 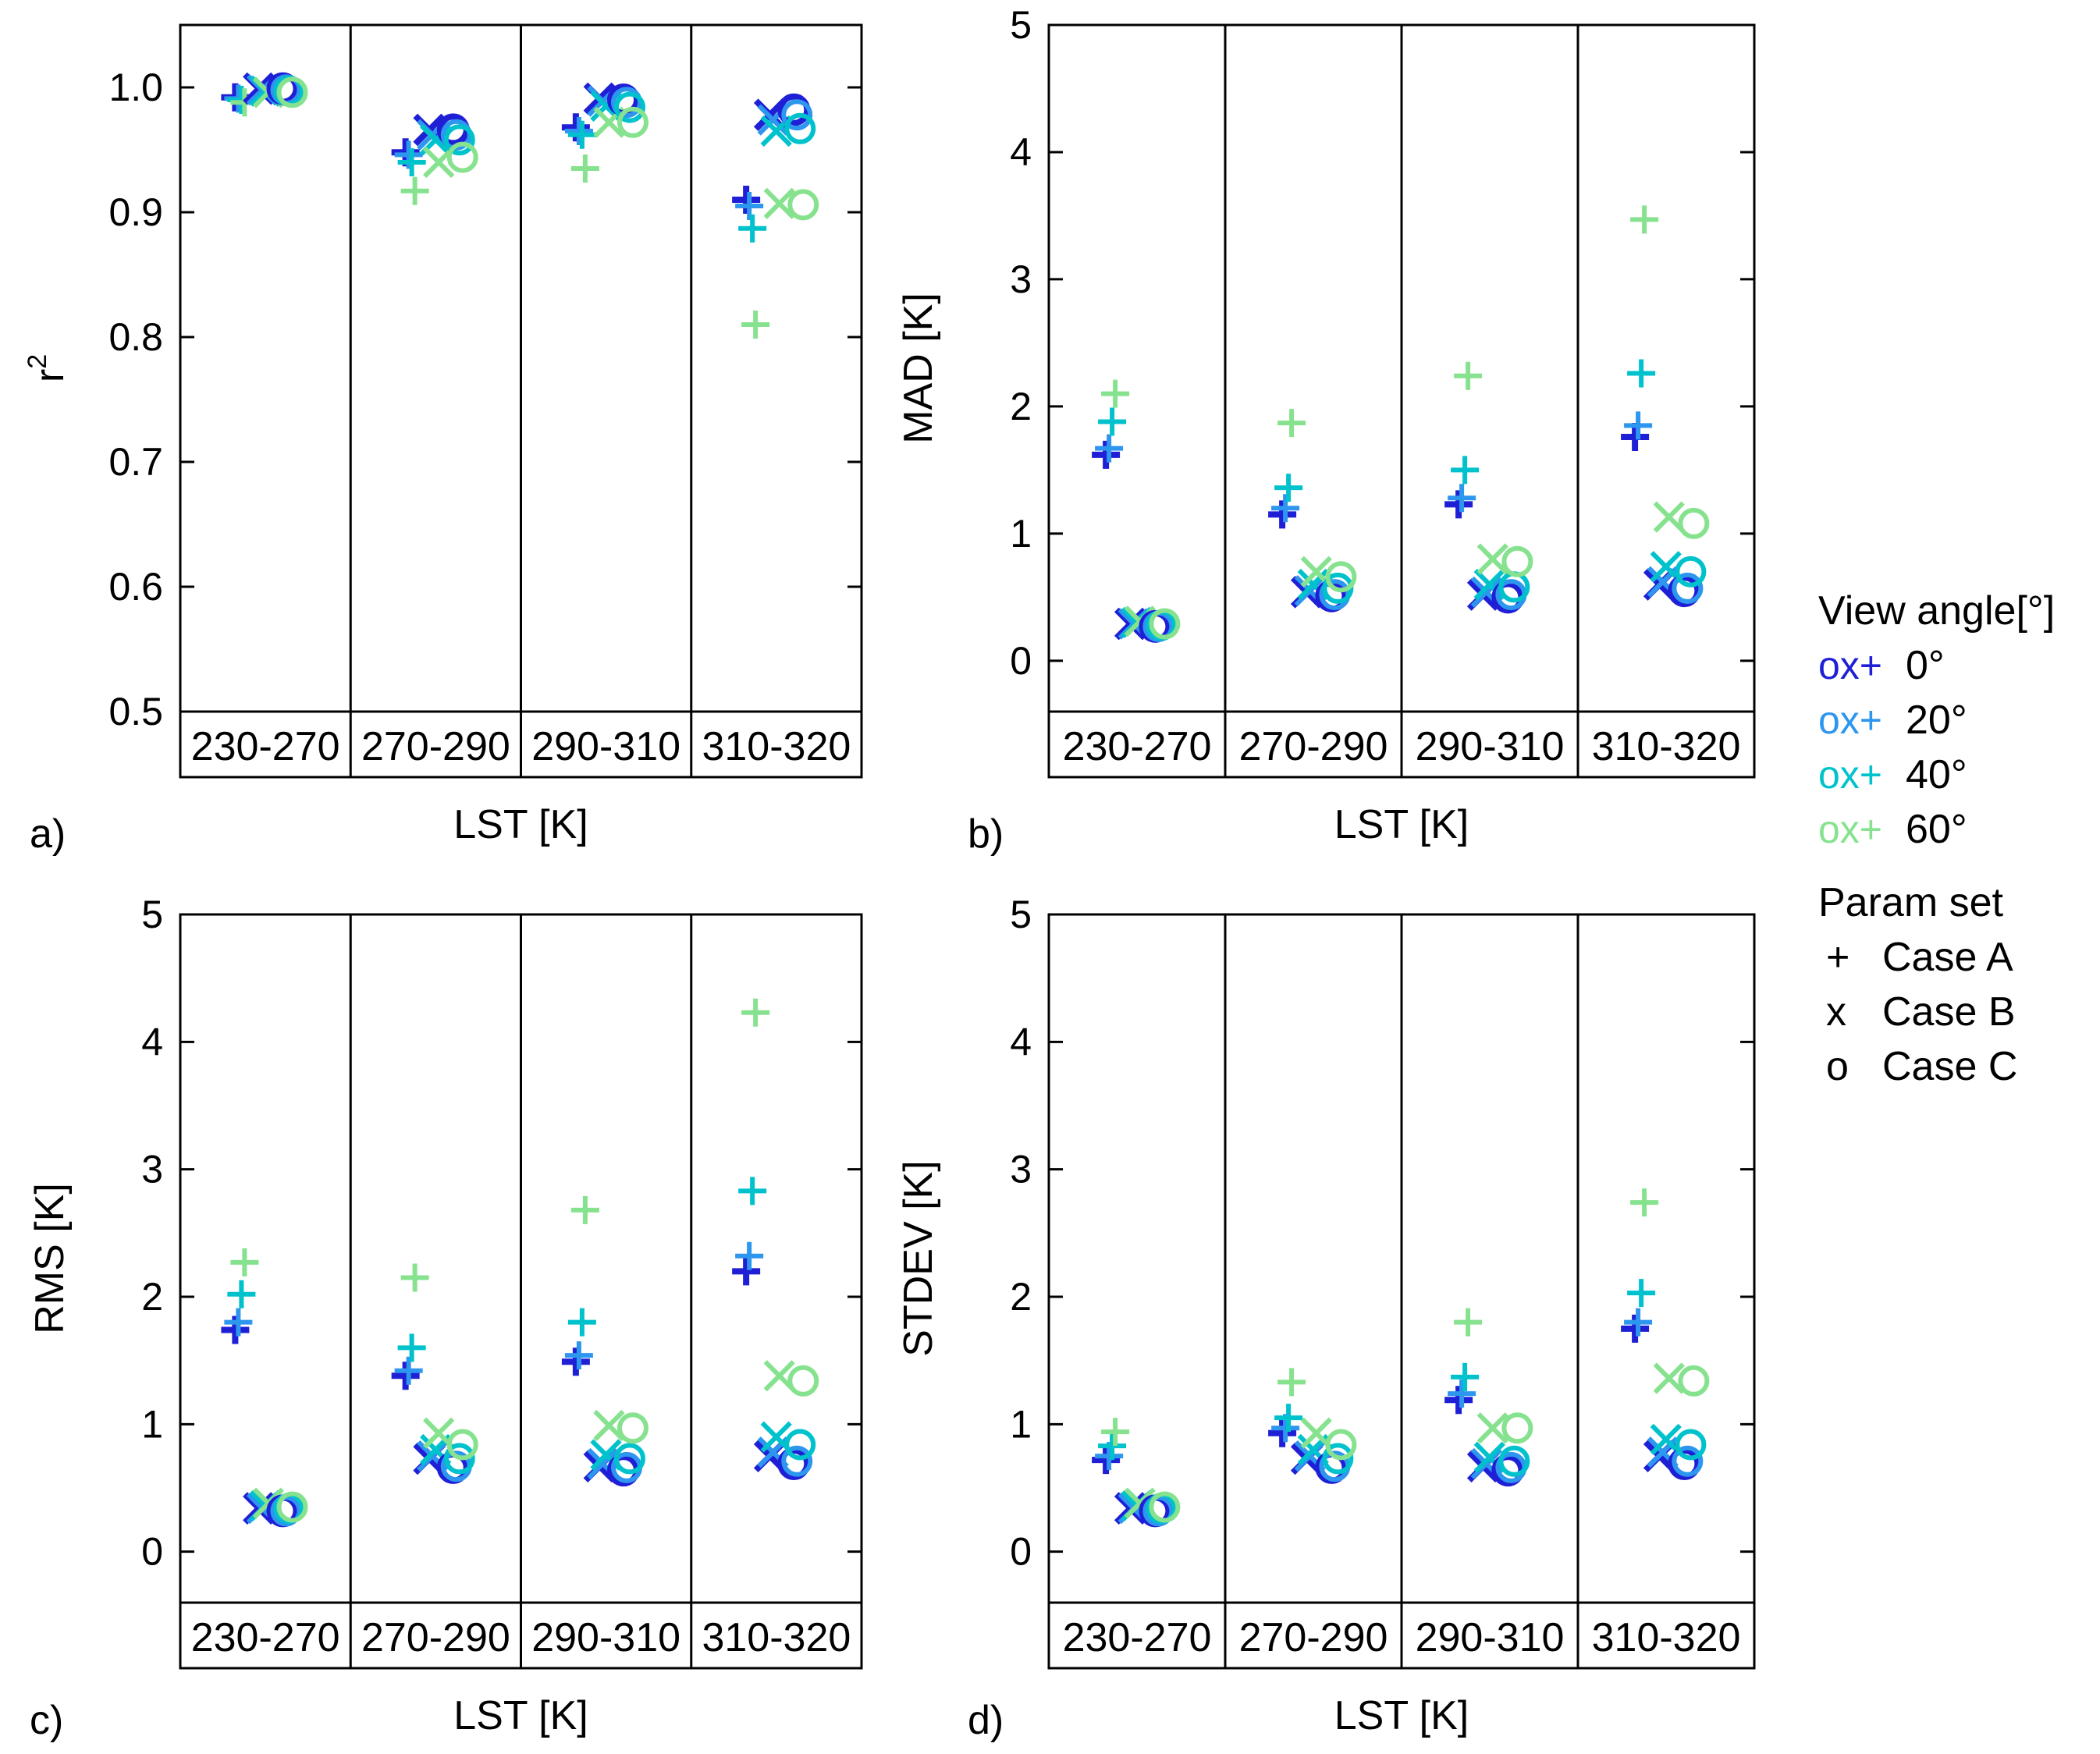 I want to click on legend-case-label: Case B, so click(x=1949, y=1012).